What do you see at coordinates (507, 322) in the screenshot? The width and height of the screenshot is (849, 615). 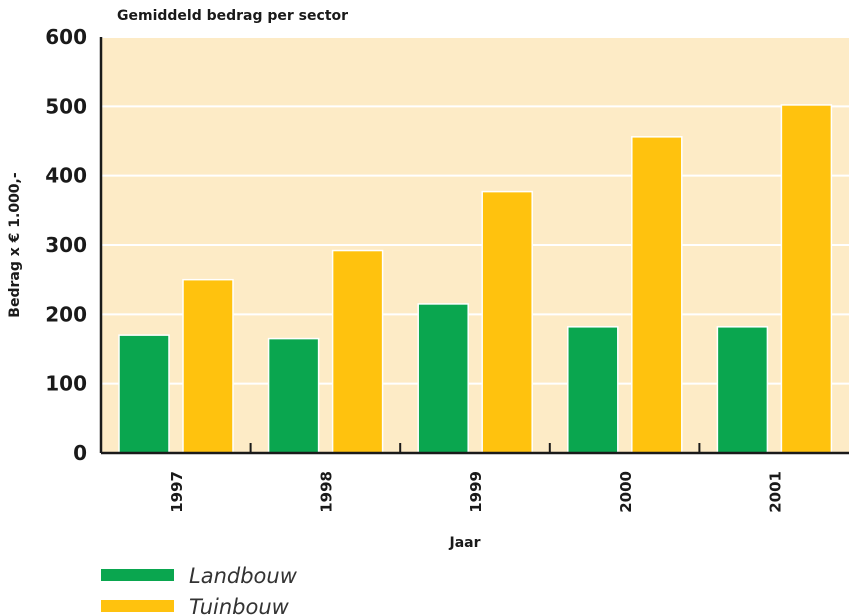 I see `bar-tuinbouw-1999` at bounding box center [507, 322].